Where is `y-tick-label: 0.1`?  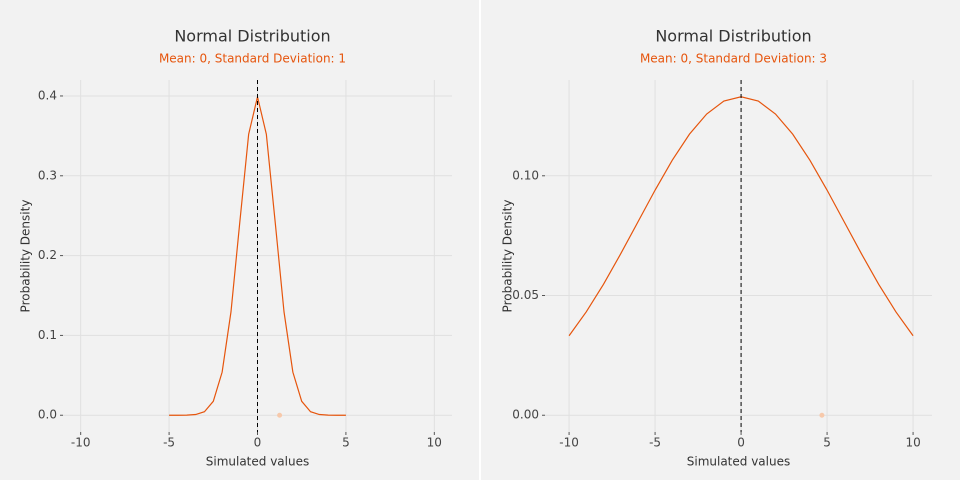
y-tick-label: 0.1 is located at coordinates (47, 335).